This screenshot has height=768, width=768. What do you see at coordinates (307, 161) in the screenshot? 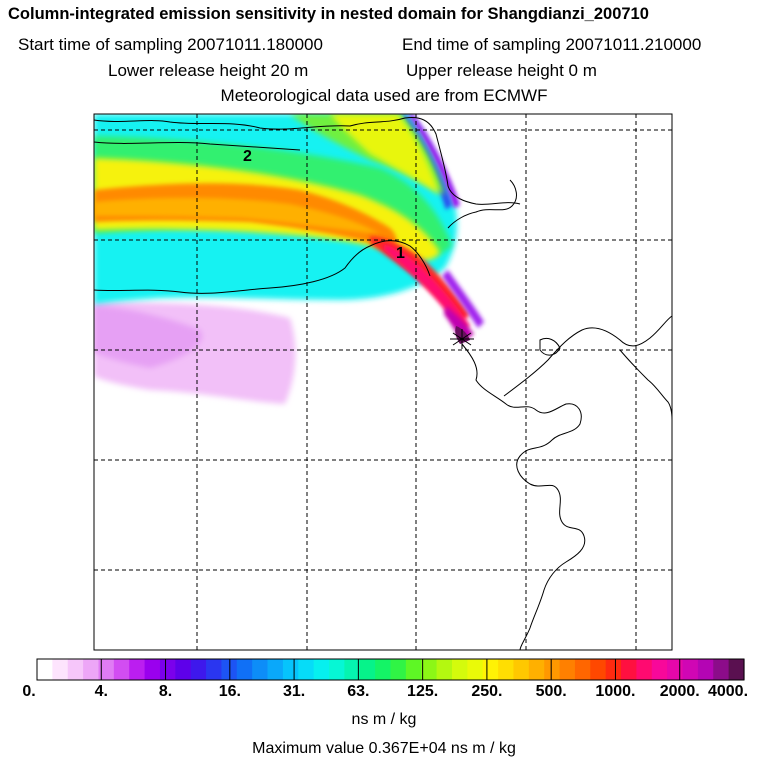
I see `coastline-north` at bounding box center [307, 161].